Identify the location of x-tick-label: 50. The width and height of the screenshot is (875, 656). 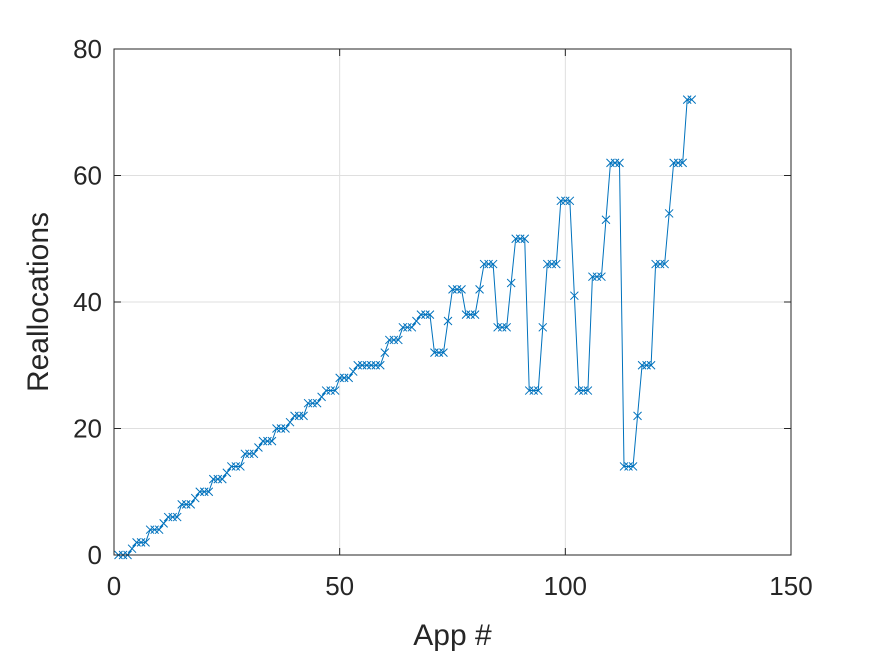
(339, 586).